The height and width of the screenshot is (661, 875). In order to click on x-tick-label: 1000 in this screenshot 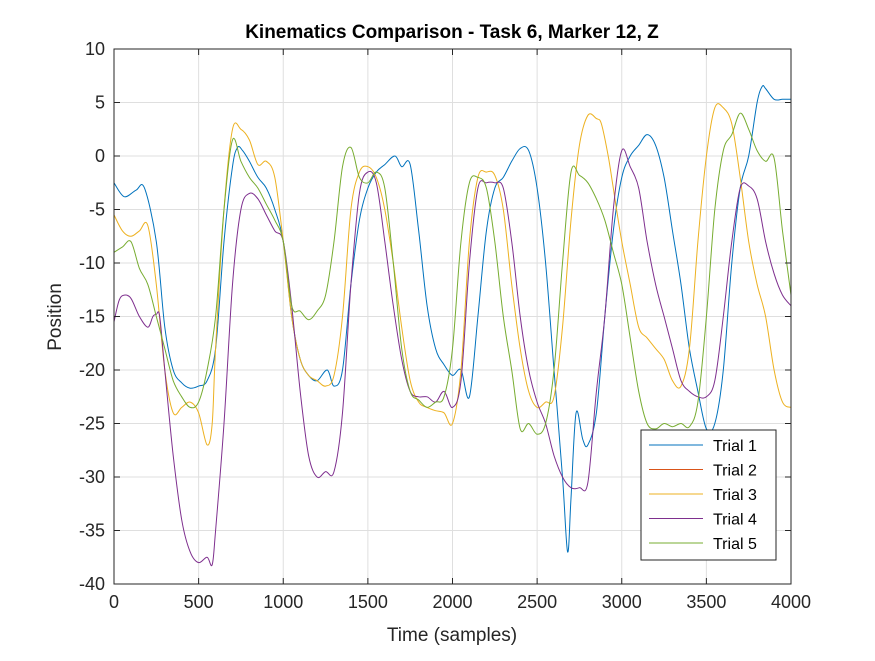, I will do `click(283, 602)`.